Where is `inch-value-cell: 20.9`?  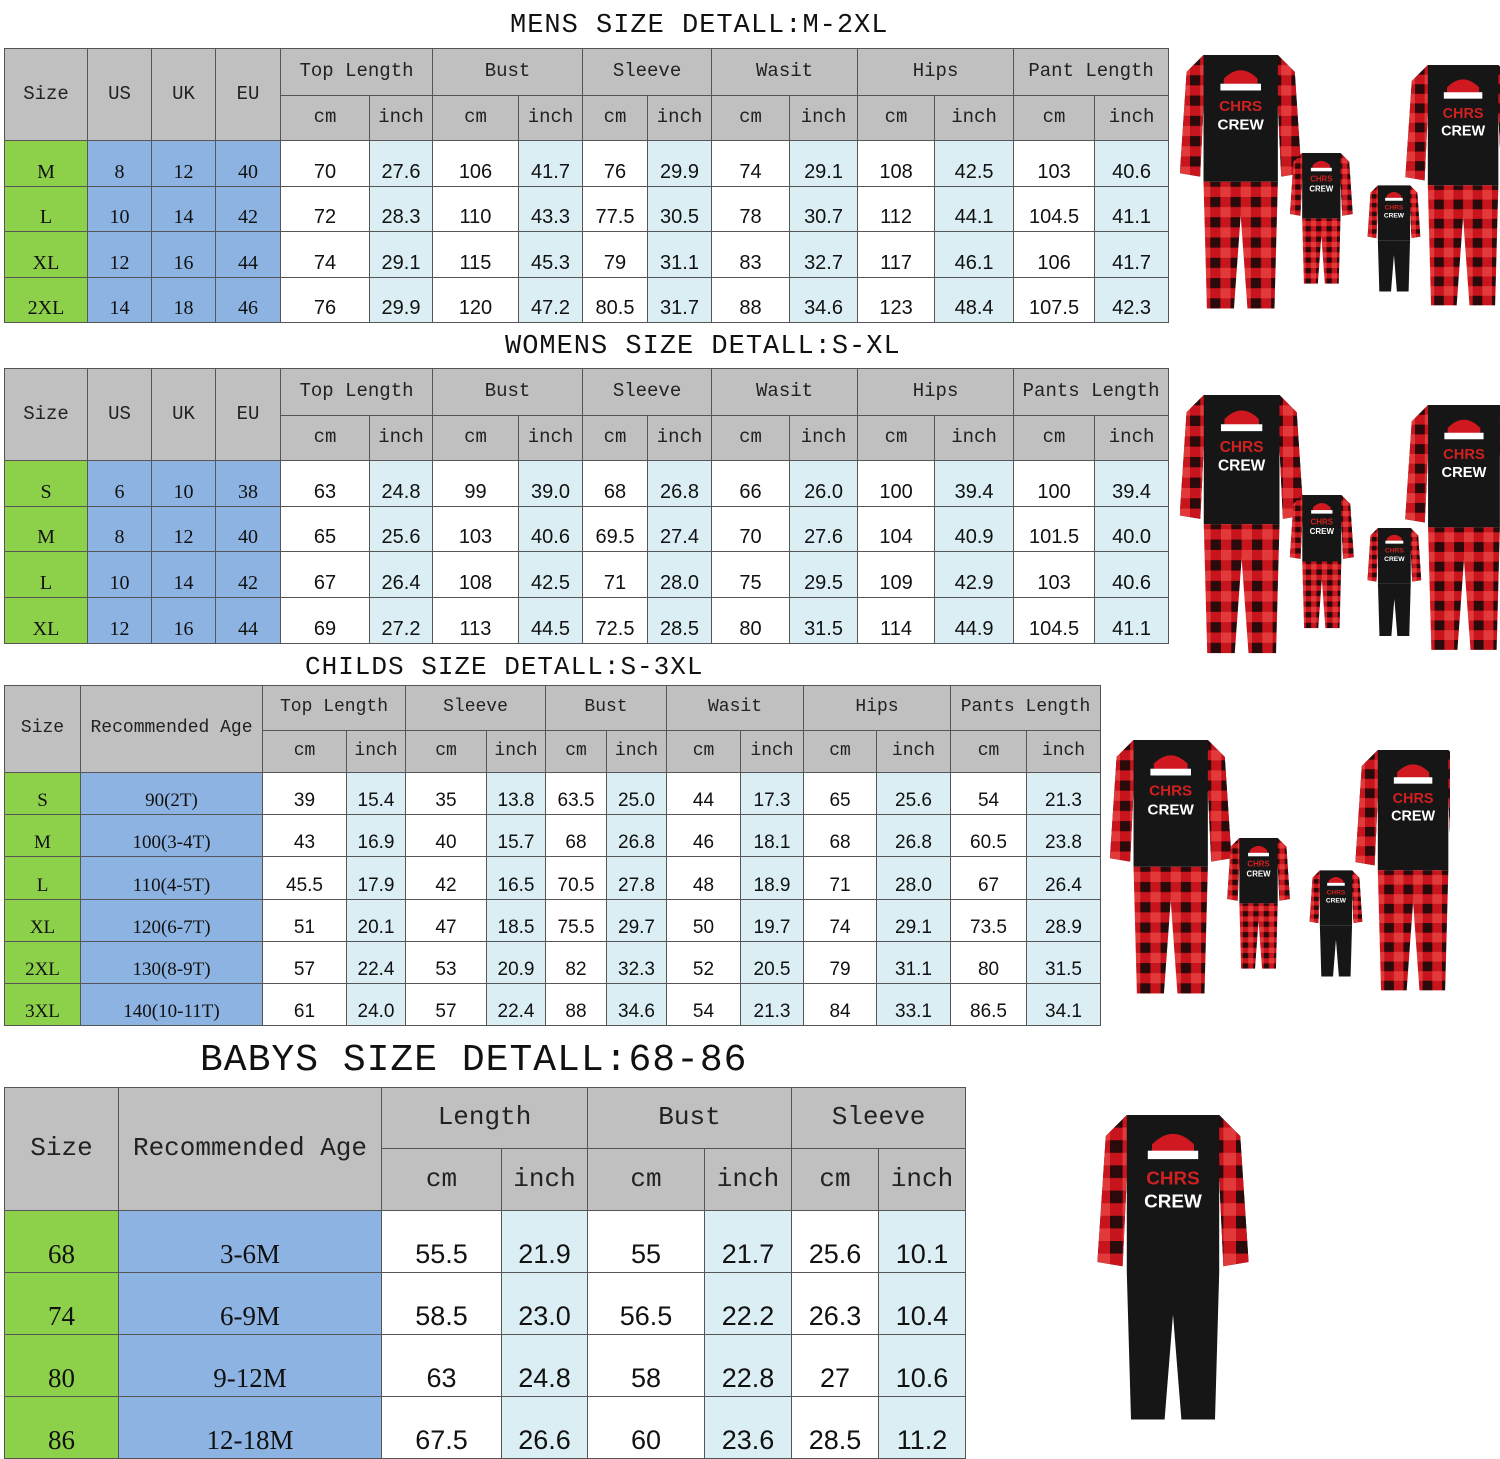 inch-value-cell: 20.9 is located at coordinates (516, 962).